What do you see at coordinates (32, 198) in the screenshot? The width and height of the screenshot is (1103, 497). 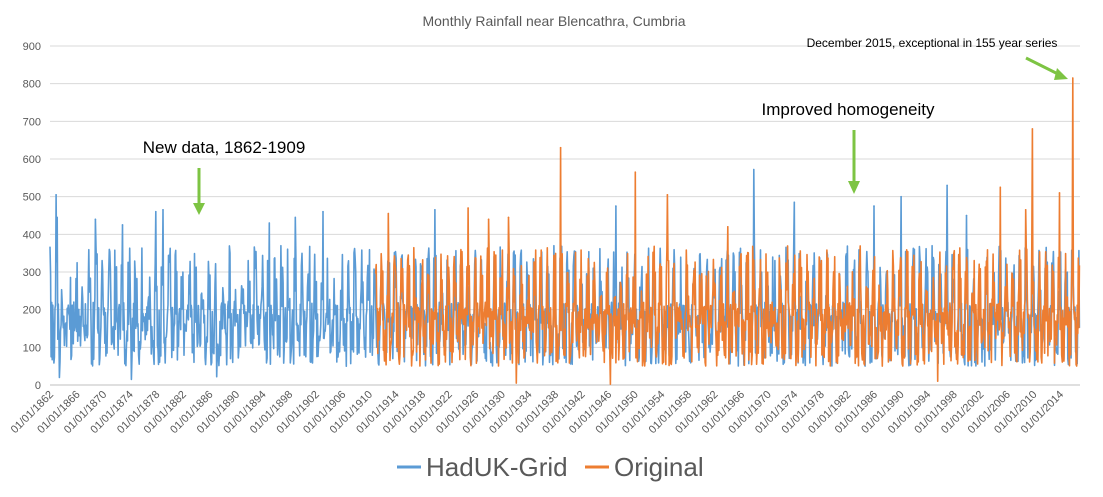 I see `y-tick-label: 500` at bounding box center [32, 198].